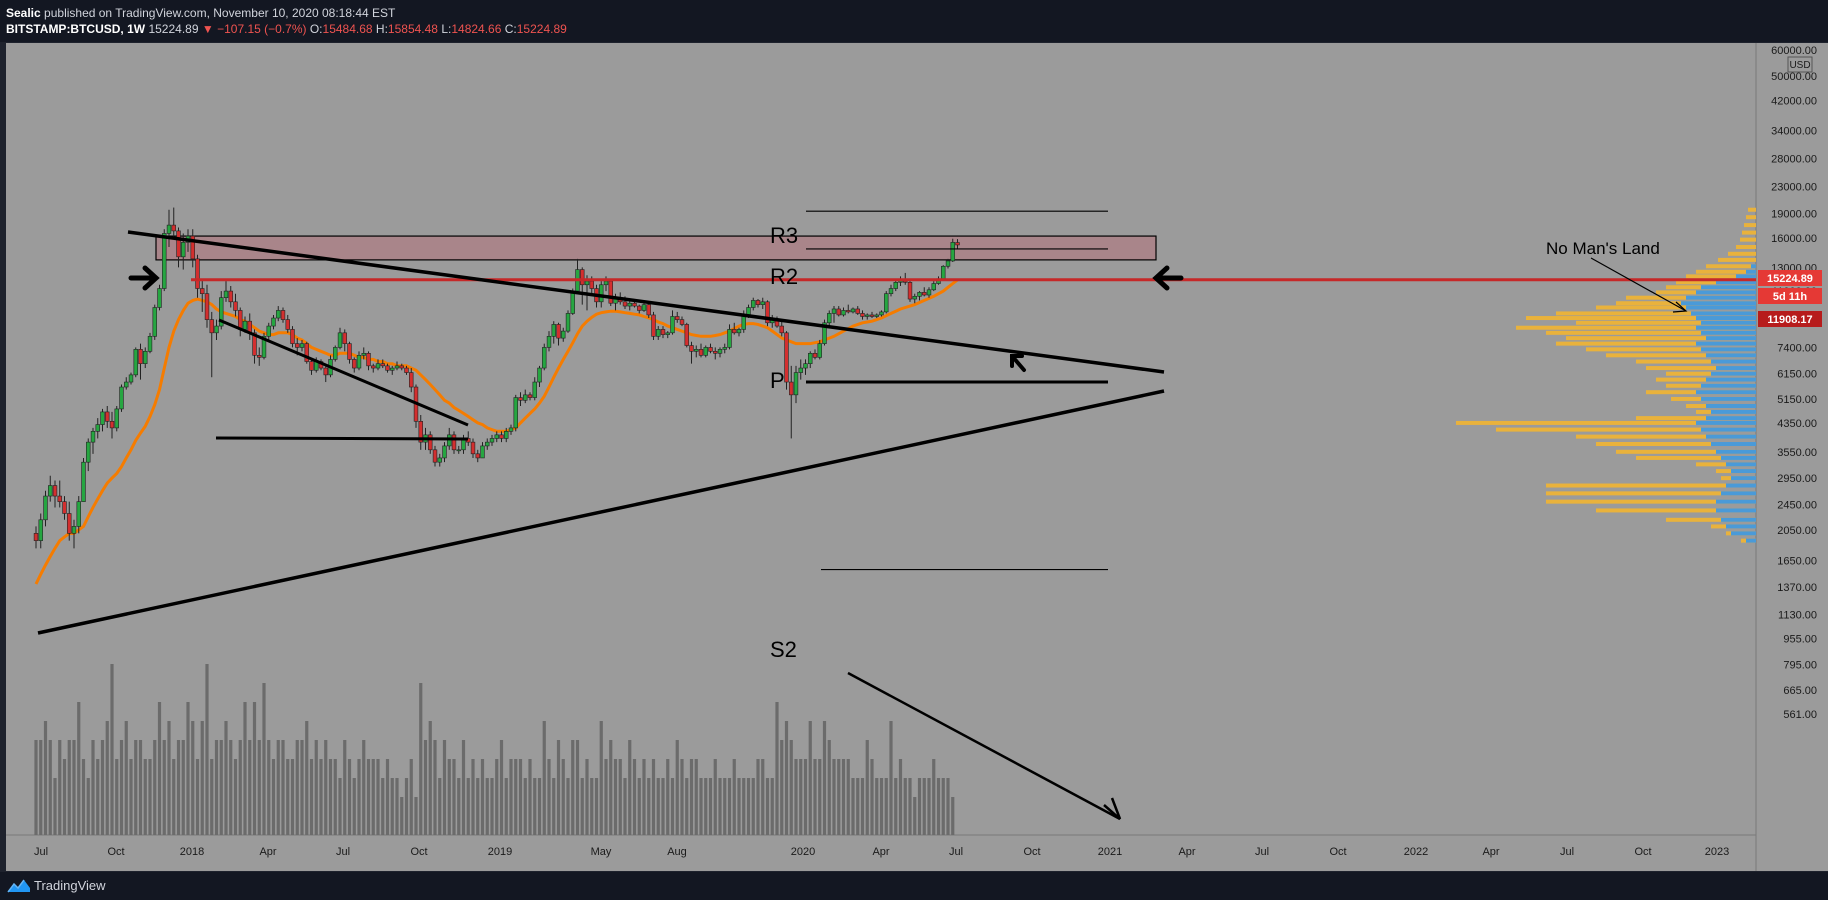  I want to click on price-tick-label: 955.00, so click(1800, 639).